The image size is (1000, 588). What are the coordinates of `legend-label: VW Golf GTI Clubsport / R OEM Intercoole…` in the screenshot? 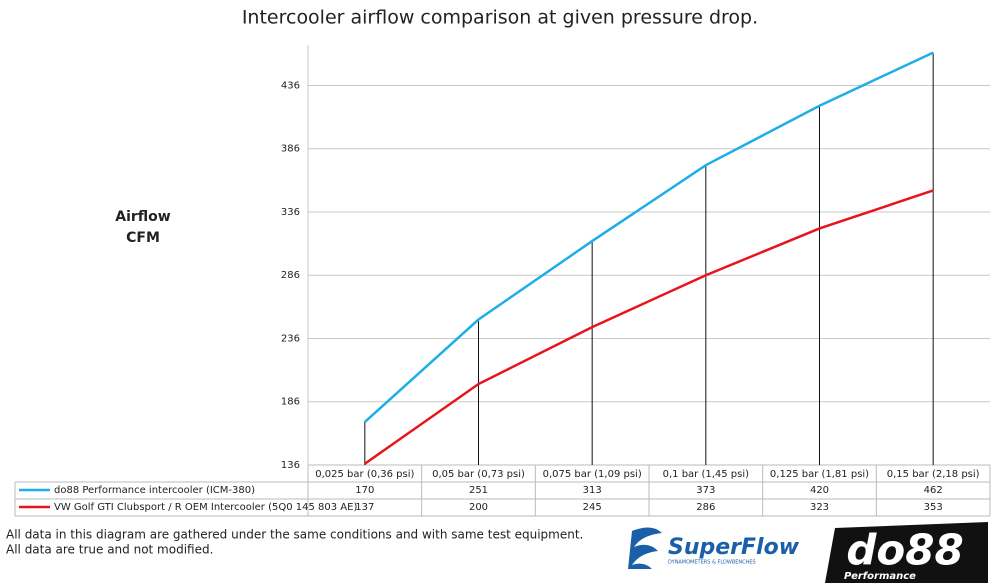 It's located at (205, 507).